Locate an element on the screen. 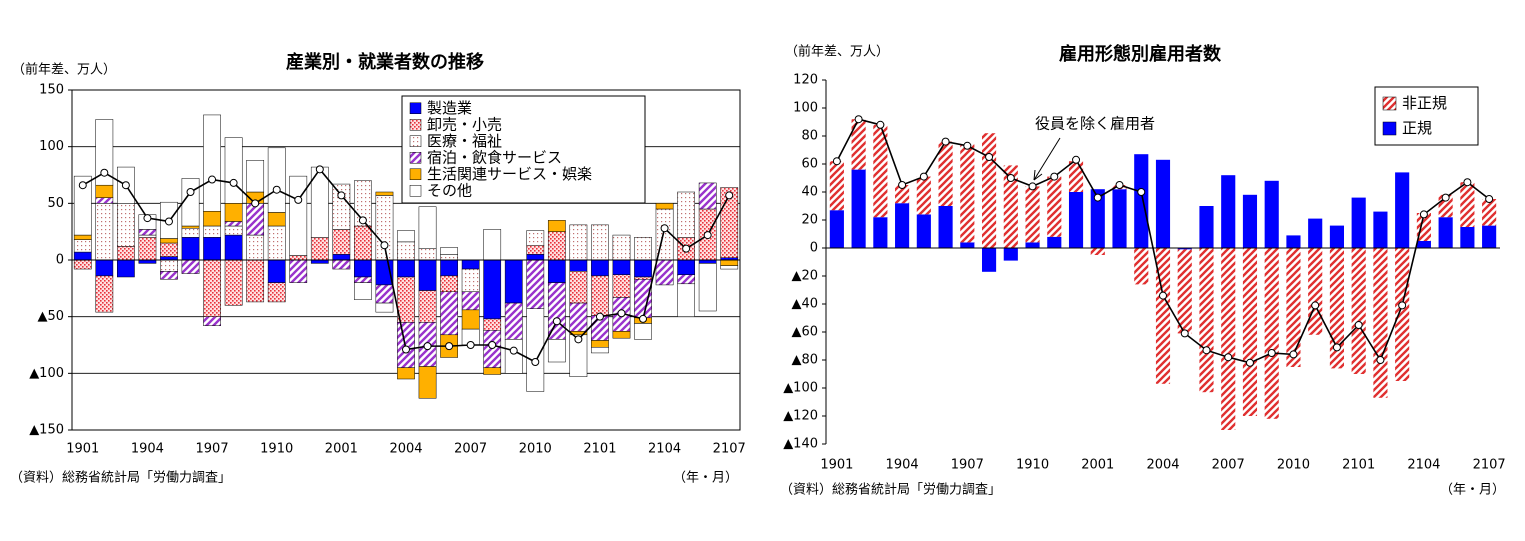 This screenshot has height=541, width=1525. legend-label: 卸売・小売 is located at coordinates (464, 124).